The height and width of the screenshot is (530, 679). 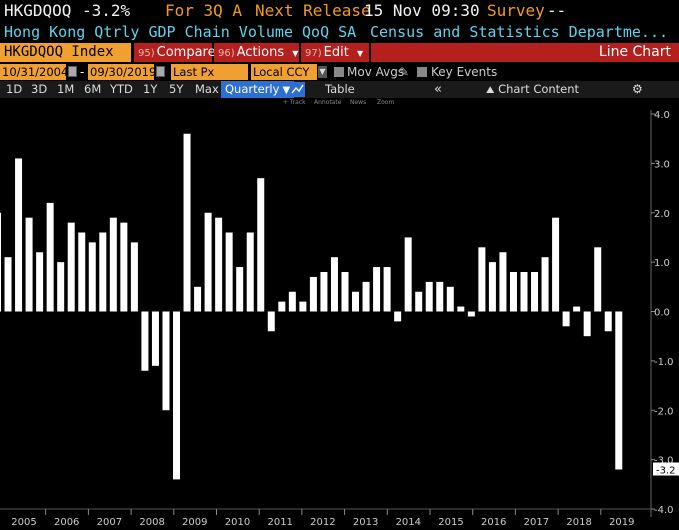 I want to click on settings-gear-icon: ⚙, so click(x=637, y=89).